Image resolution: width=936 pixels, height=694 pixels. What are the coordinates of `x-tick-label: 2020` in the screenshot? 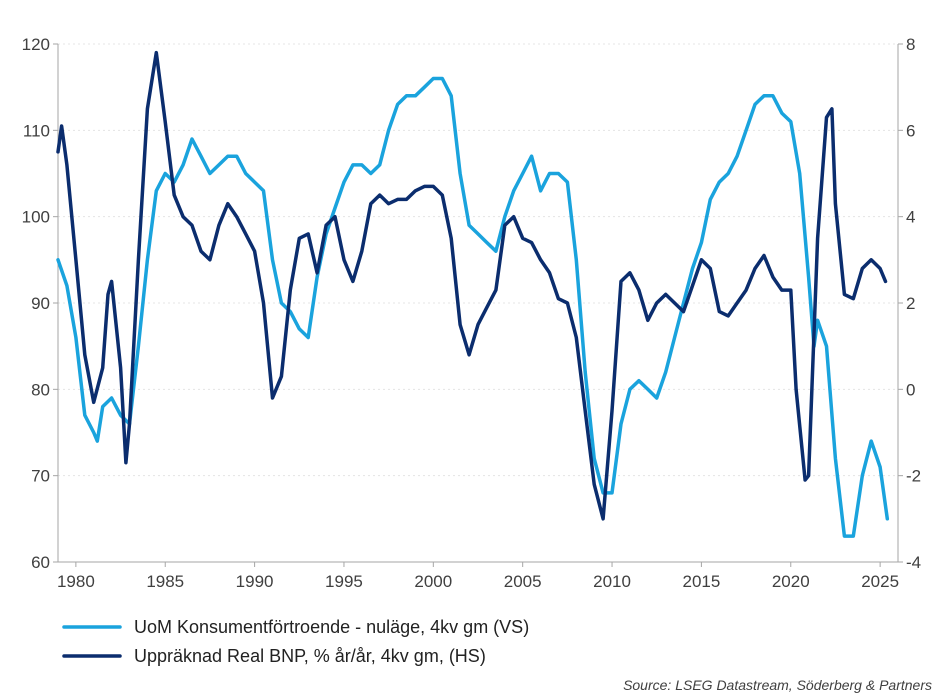 It's located at (791, 581).